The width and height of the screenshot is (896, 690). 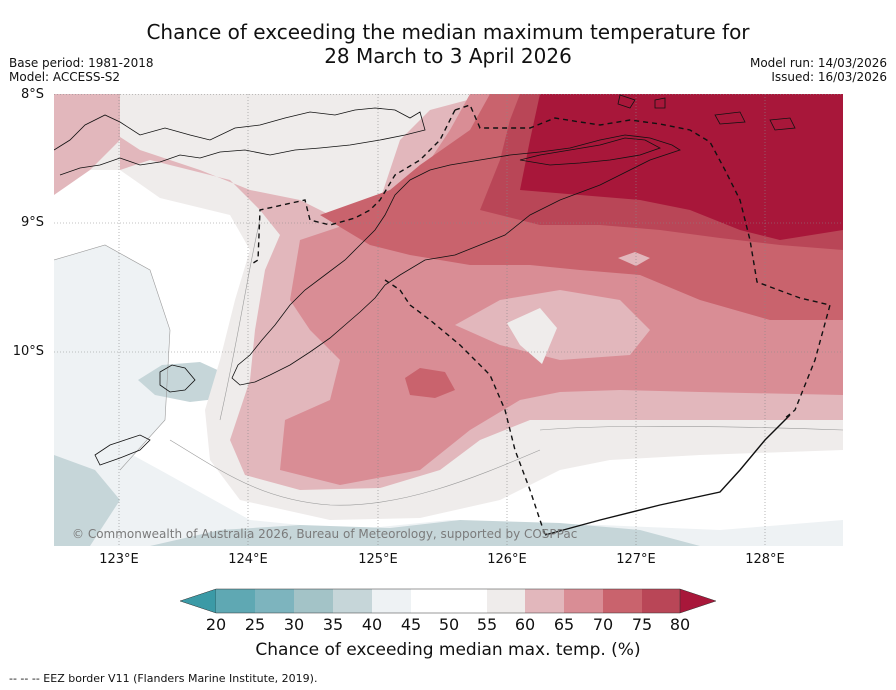 What do you see at coordinates (378, 559) in the screenshot?
I see `lon-label-125e: 125°E` at bounding box center [378, 559].